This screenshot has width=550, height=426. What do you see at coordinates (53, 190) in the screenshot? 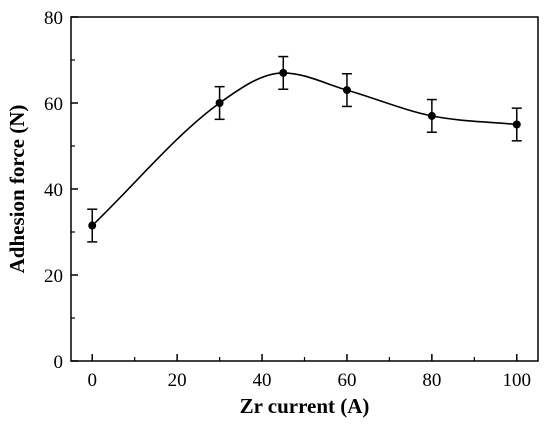
I see `y-tick-label: 40` at bounding box center [53, 190].